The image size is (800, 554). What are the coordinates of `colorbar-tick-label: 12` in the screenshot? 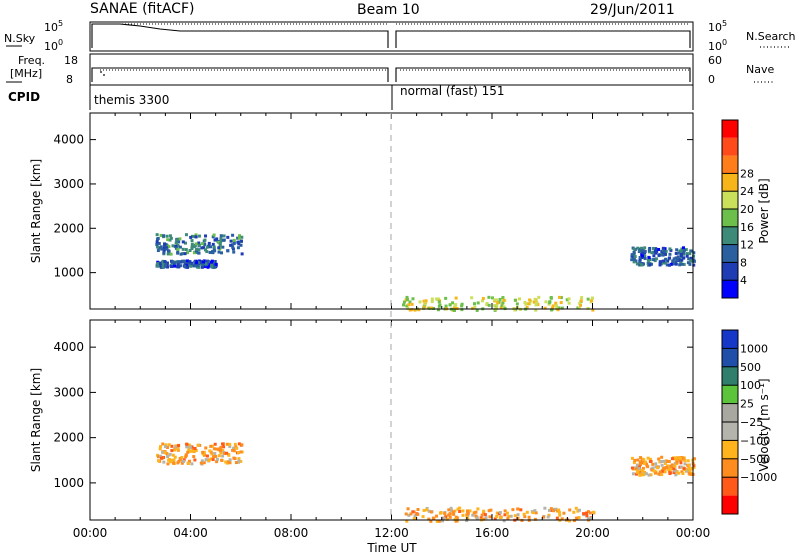 It's located at (747, 245).